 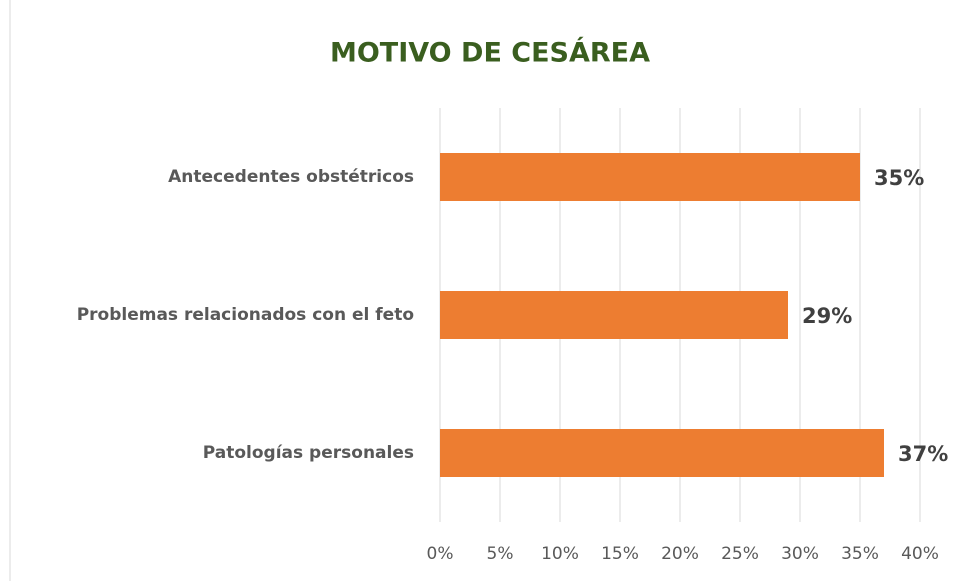 I want to click on x-tick-label: 20%, so click(x=680, y=554).